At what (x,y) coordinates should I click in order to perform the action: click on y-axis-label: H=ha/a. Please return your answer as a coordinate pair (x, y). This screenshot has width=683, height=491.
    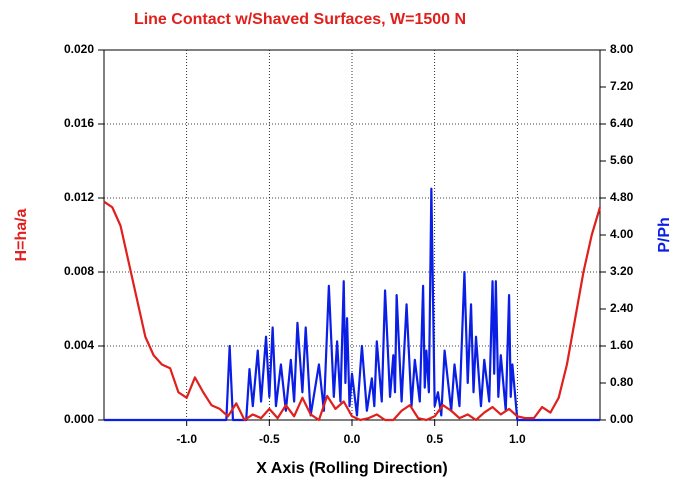
    Looking at the image, I should click on (21, 234).